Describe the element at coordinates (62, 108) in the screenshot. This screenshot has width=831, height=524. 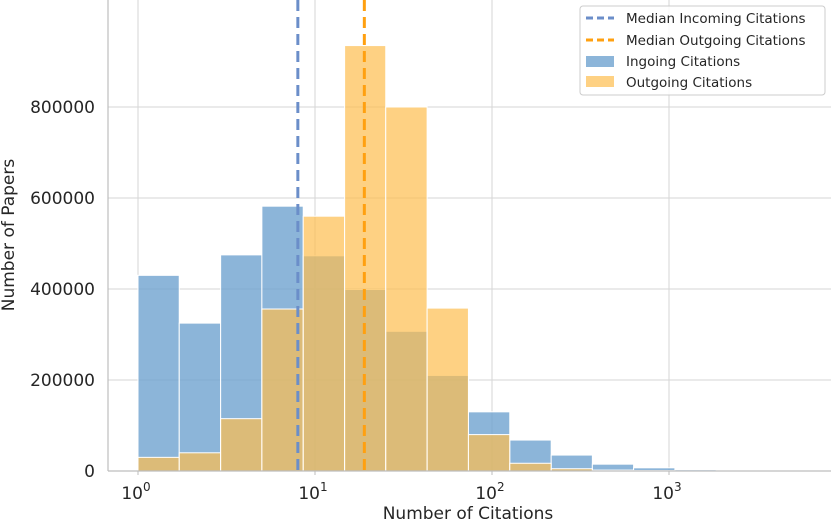
I see `y-tick-label: 800000` at that location.